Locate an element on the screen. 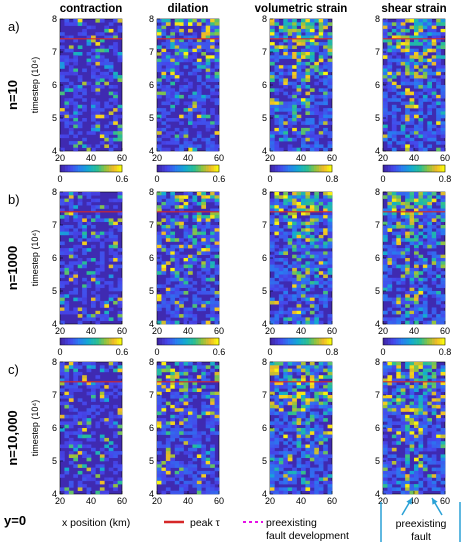 Image resolution: width=474 pixels, height=545 pixels. x-tick-label: 60 is located at coordinates (219, 158).